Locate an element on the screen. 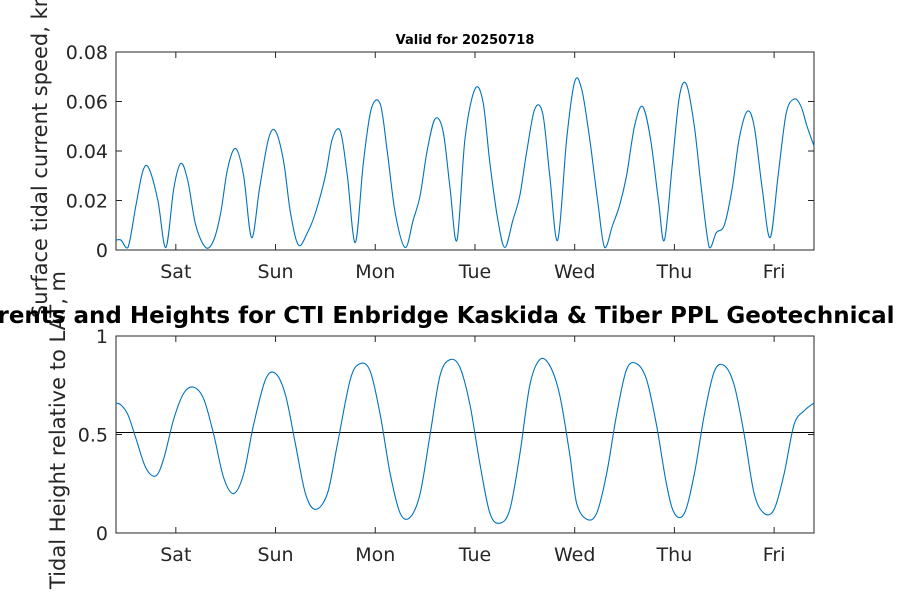 The height and width of the screenshot is (600, 900). tidal-height-x-tick-label: Sun is located at coordinates (275, 555).